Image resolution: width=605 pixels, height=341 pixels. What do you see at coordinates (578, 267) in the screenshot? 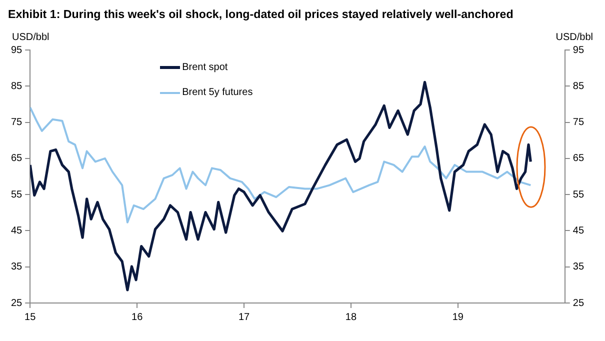
I see `y2-tick-label: 35` at bounding box center [578, 267].